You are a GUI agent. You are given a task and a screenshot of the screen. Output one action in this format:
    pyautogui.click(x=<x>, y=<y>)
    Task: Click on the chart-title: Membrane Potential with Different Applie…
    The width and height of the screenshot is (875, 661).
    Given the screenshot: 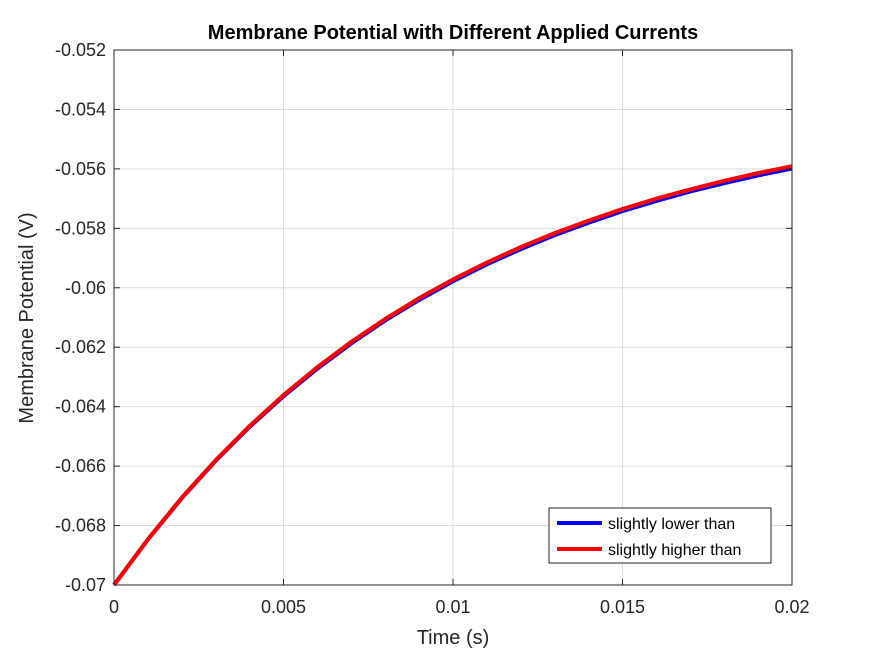 What is the action you would take?
    pyautogui.click(x=453, y=33)
    